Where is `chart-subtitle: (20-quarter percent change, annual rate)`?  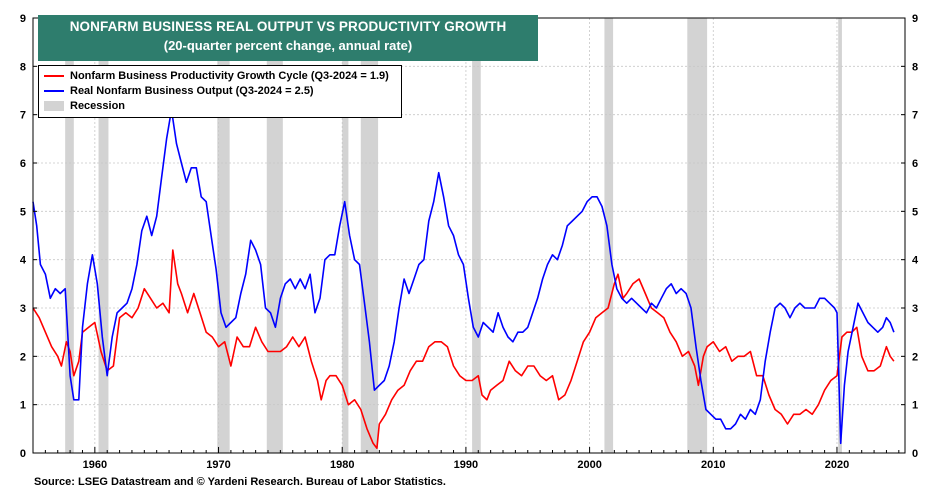
chart-subtitle: (20-quarter percent change, annual rate) is located at coordinates (288, 45).